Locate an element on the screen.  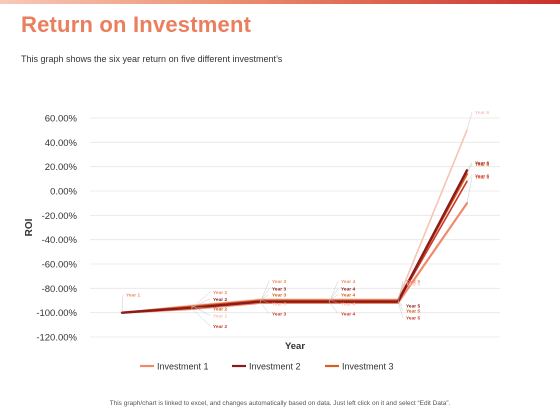
data-label: Year 1 is located at coordinates (133, 296).